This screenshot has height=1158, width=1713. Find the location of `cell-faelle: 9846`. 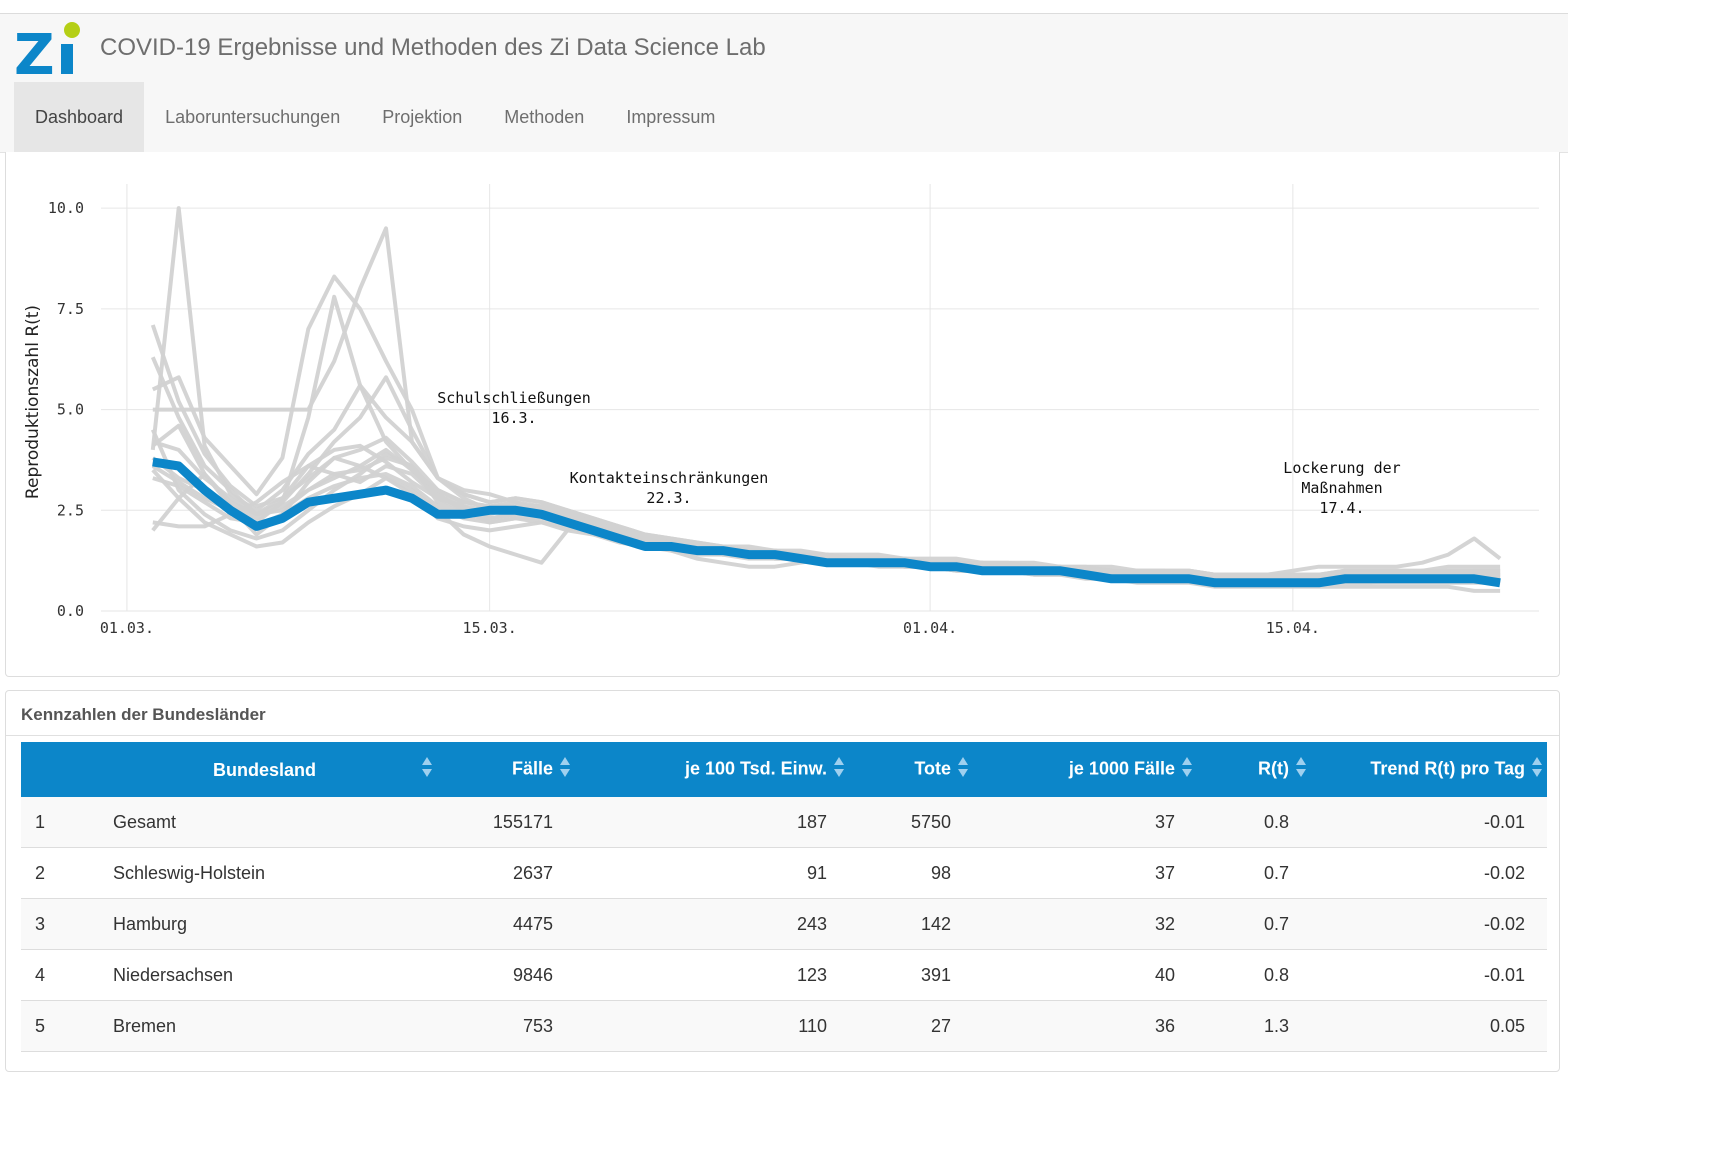

cell-faelle: 9846 is located at coordinates (508, 975).